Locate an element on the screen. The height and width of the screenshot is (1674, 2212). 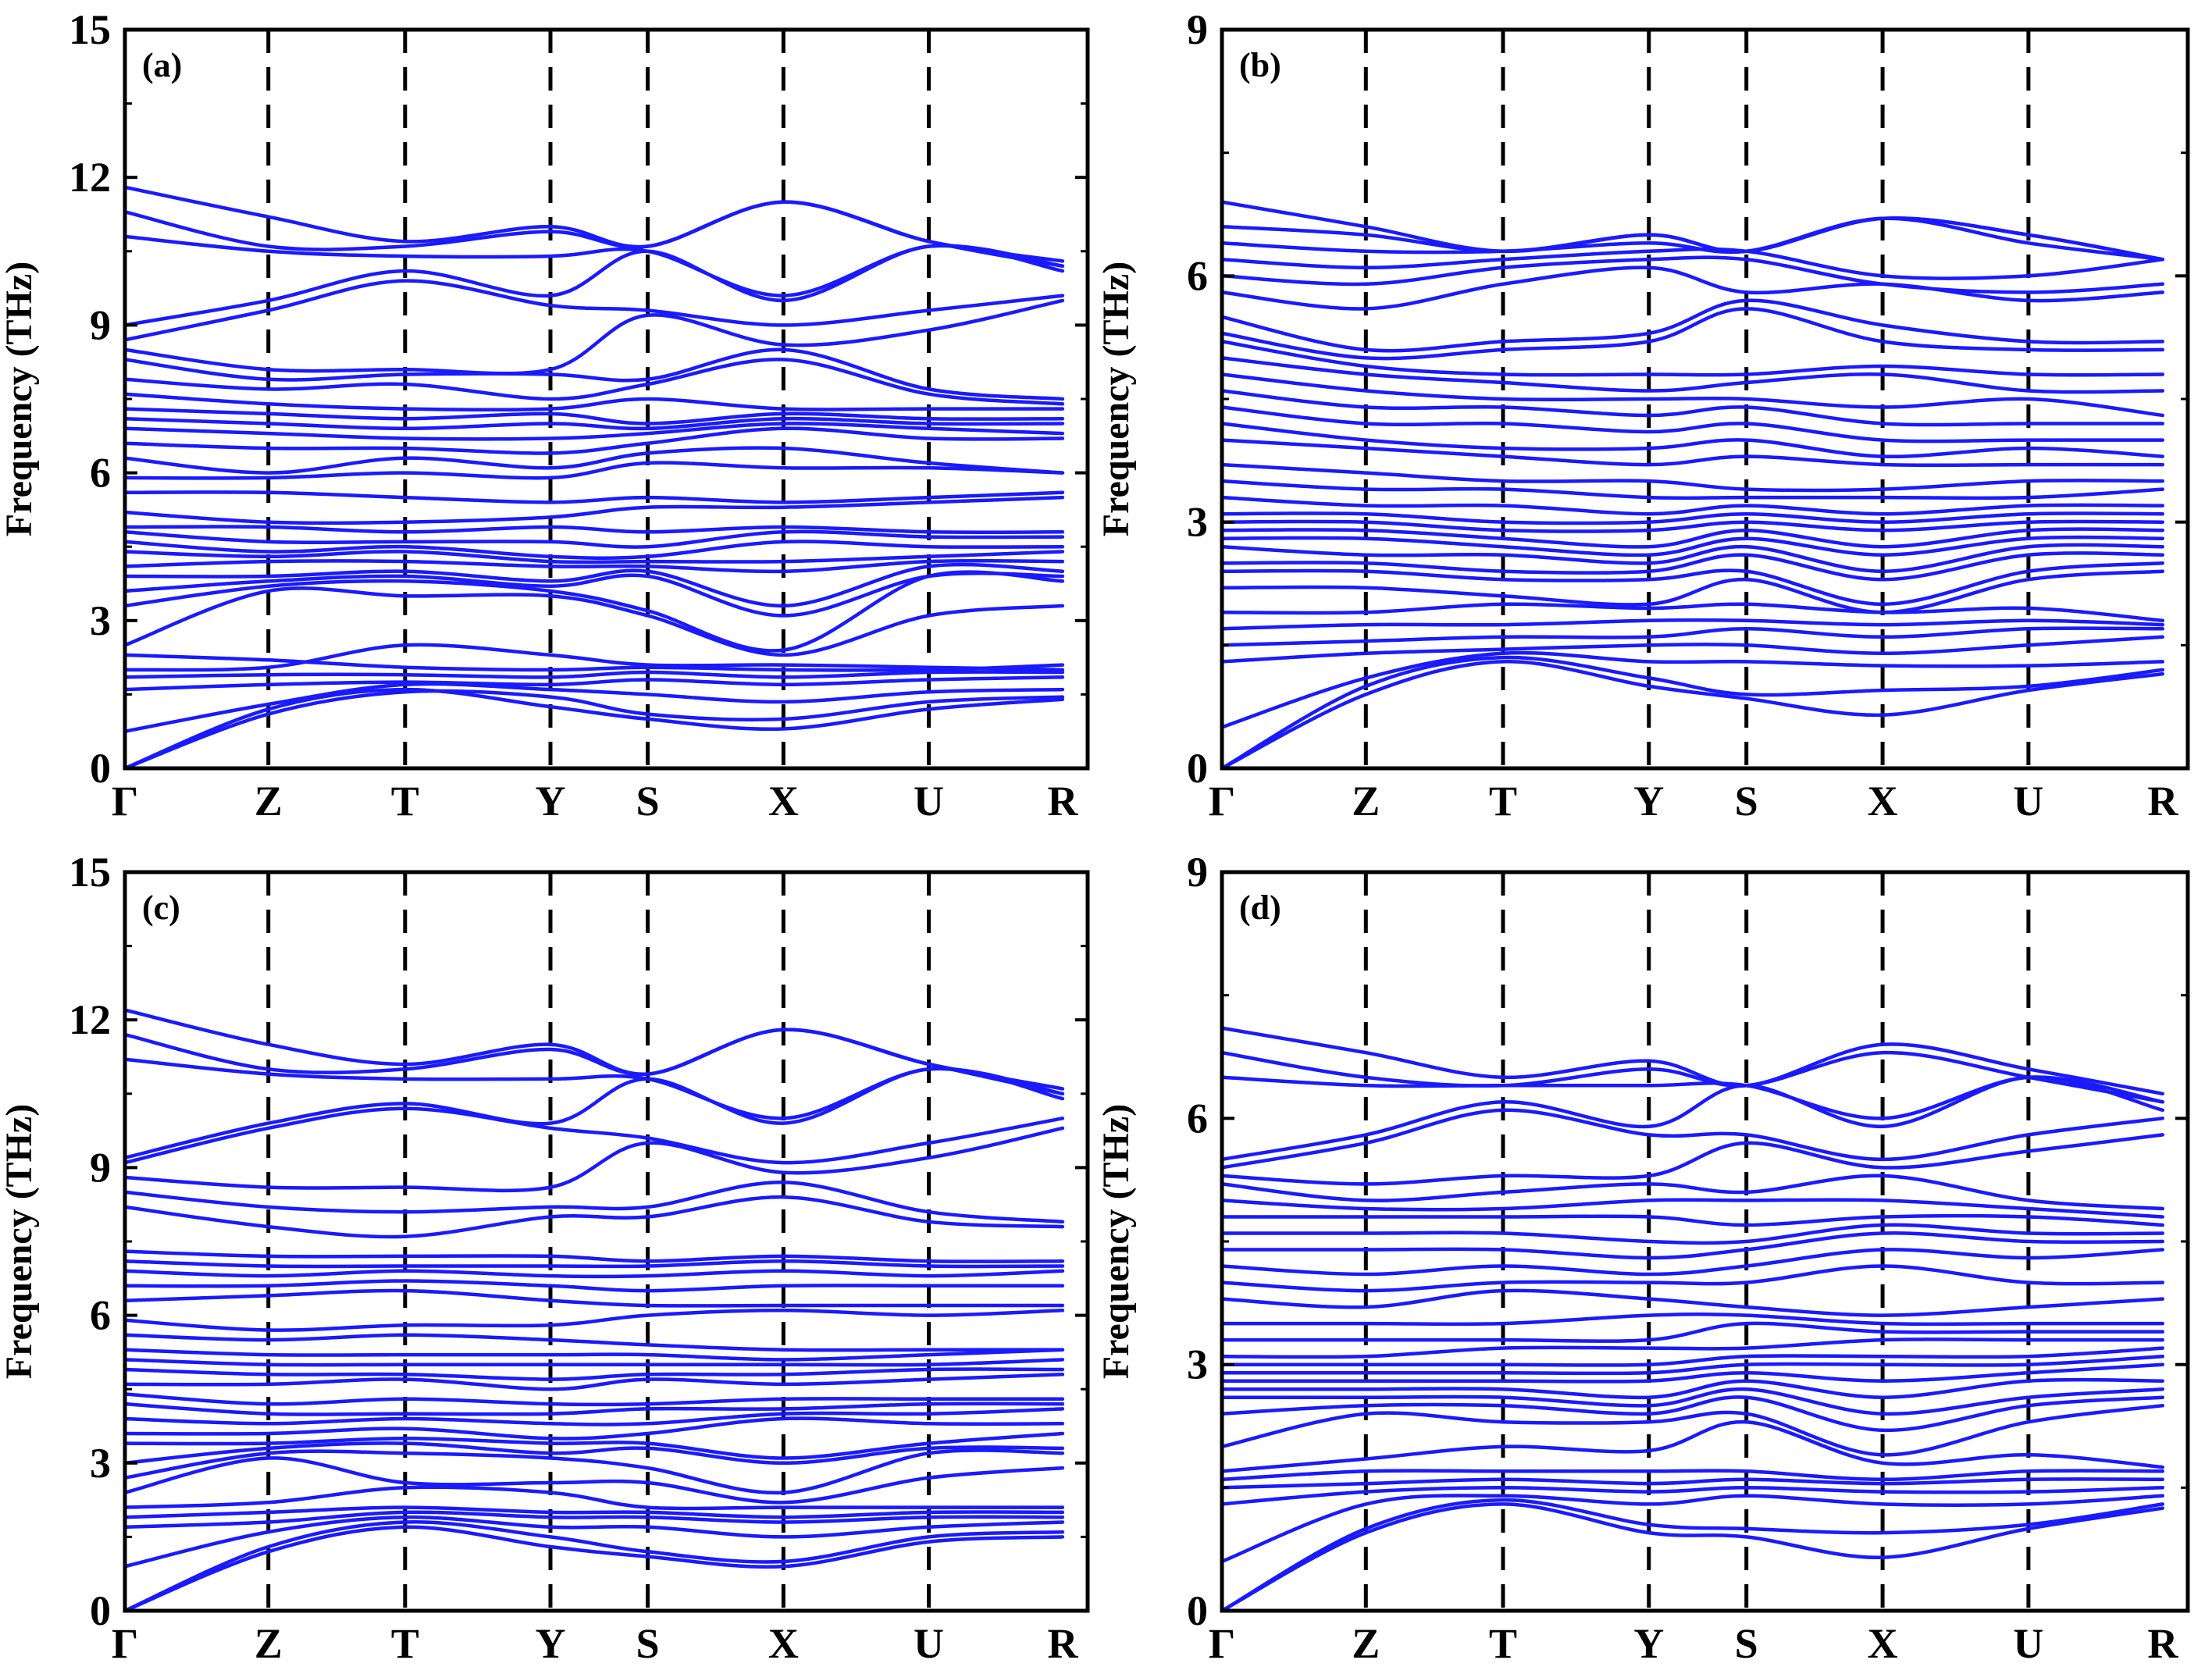
y-tick-label: 6 is located at coordinates (1198, 1118).